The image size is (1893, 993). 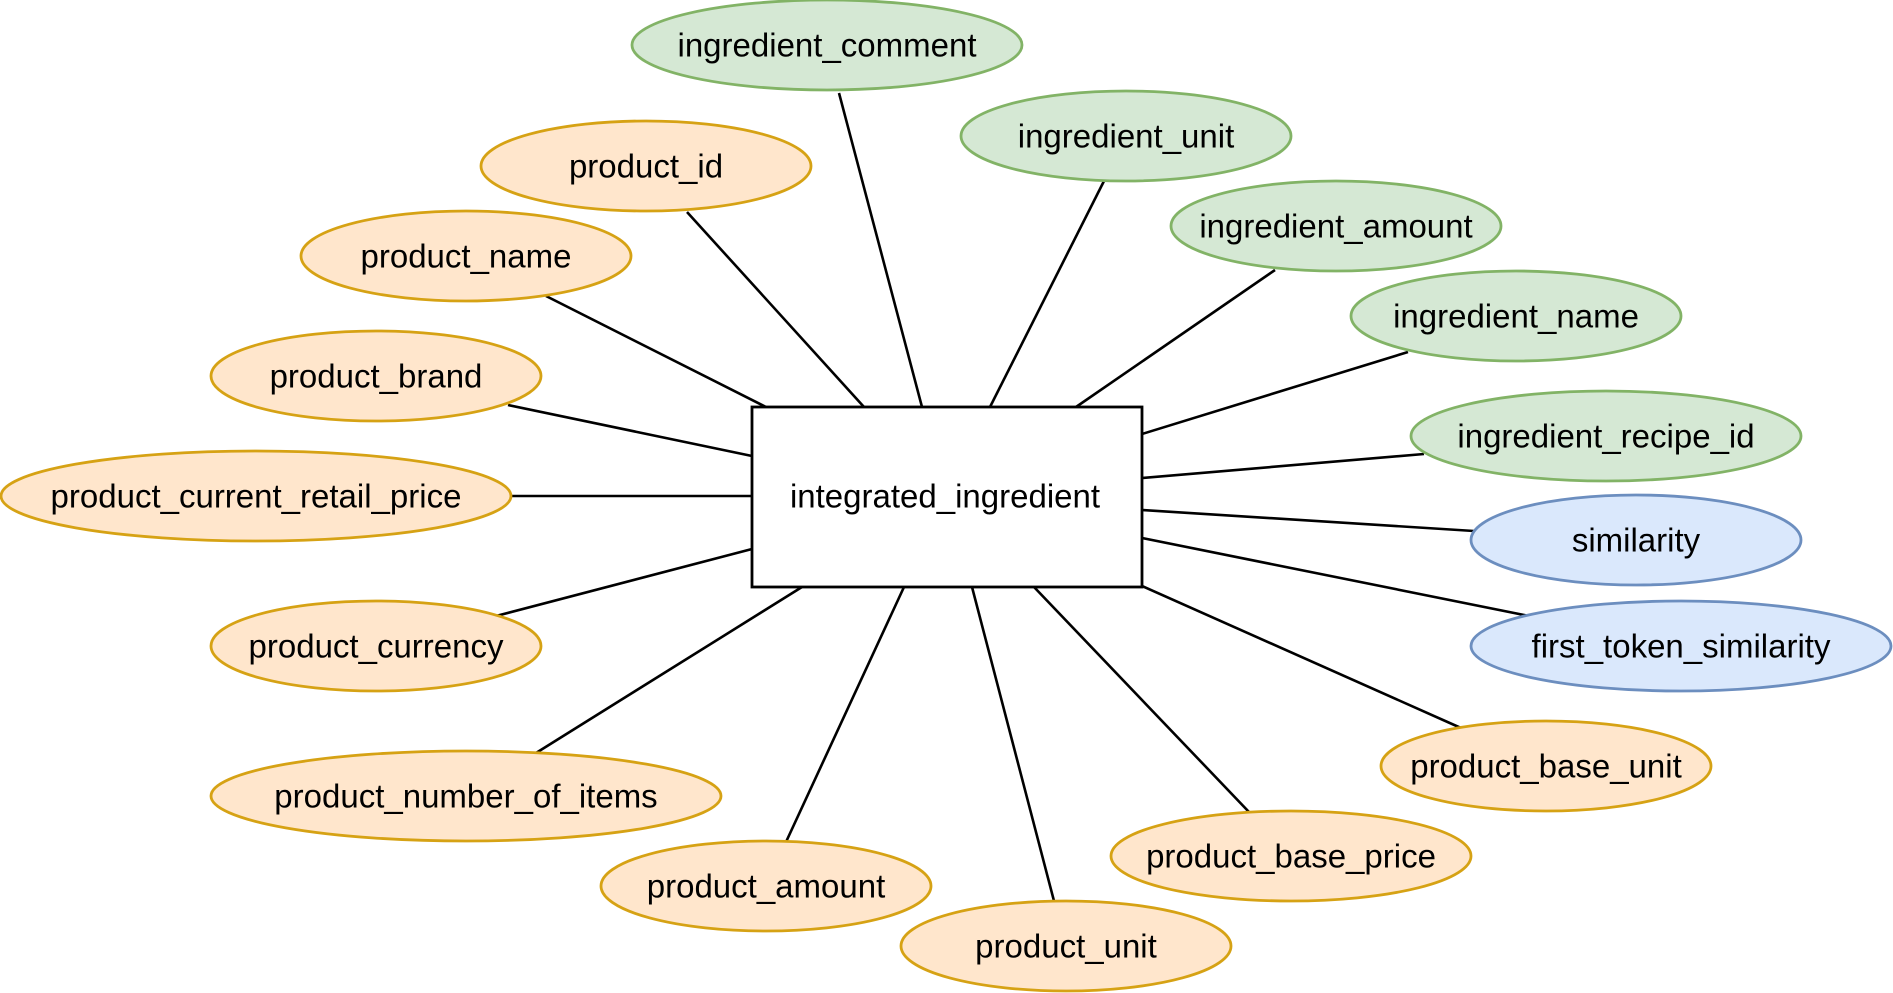 I want to click on connector-ingredient_amount, so click(x=1175, y=338).